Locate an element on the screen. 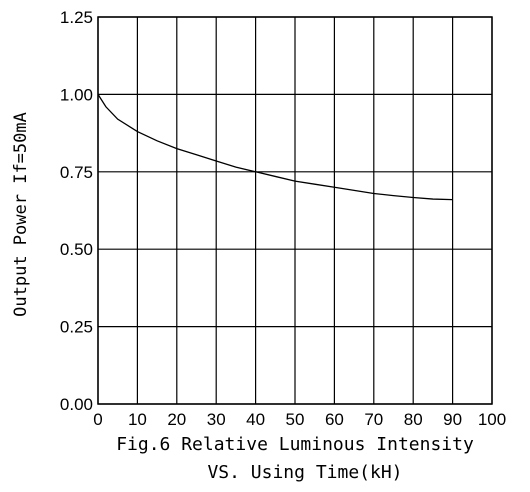 Image resolution: width=530 pixels, height=492 pixels. x-tick-label: 20 is located at coordinates (176, 419).